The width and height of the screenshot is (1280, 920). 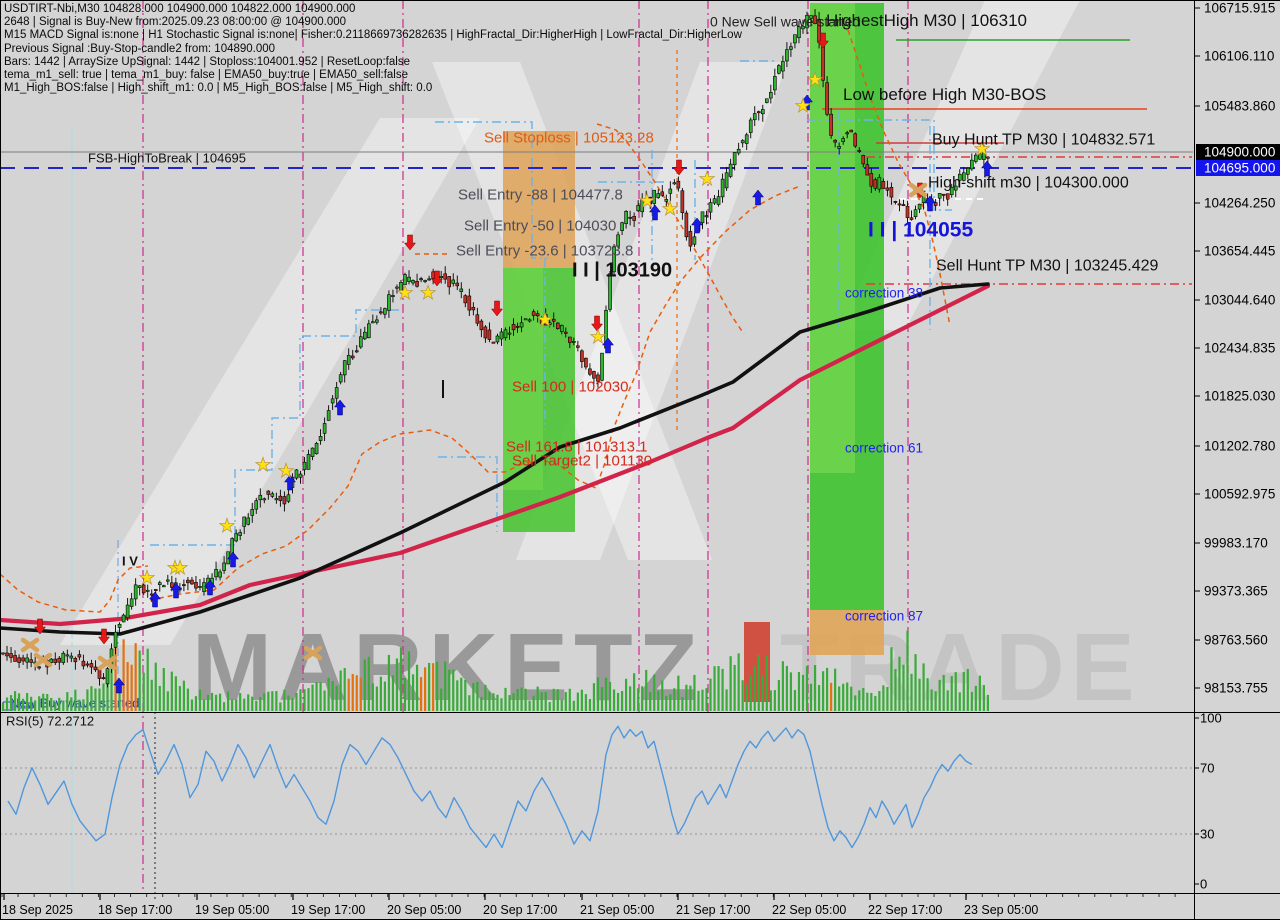 What do you see at coordinates (832, 238) in the screenshot?
I see `correction-zone-green-light` at bounding box center [832, 238].